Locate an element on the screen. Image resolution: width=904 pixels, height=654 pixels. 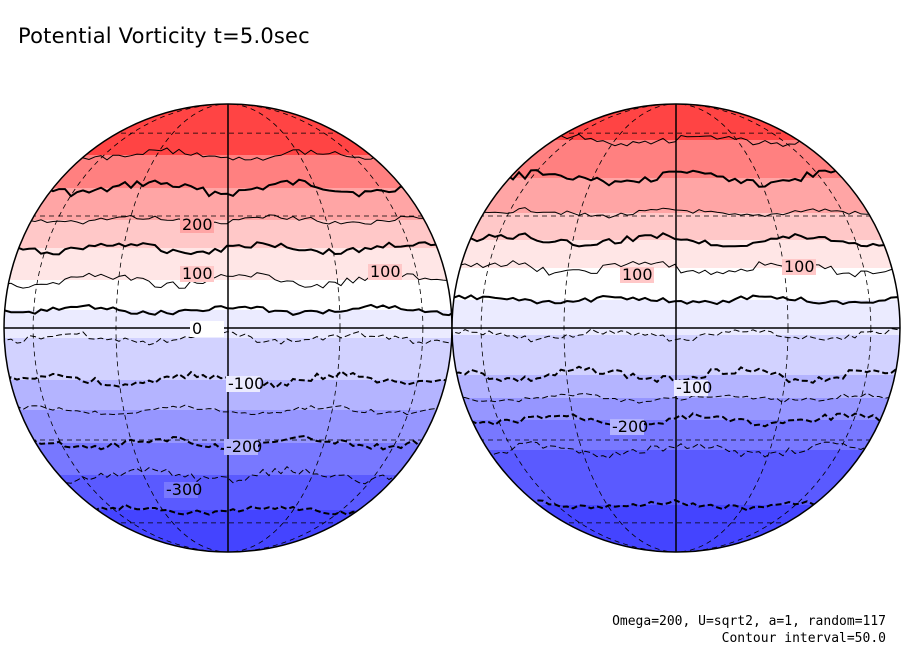
contour-label: -300 is located at coordinates (184, 489).